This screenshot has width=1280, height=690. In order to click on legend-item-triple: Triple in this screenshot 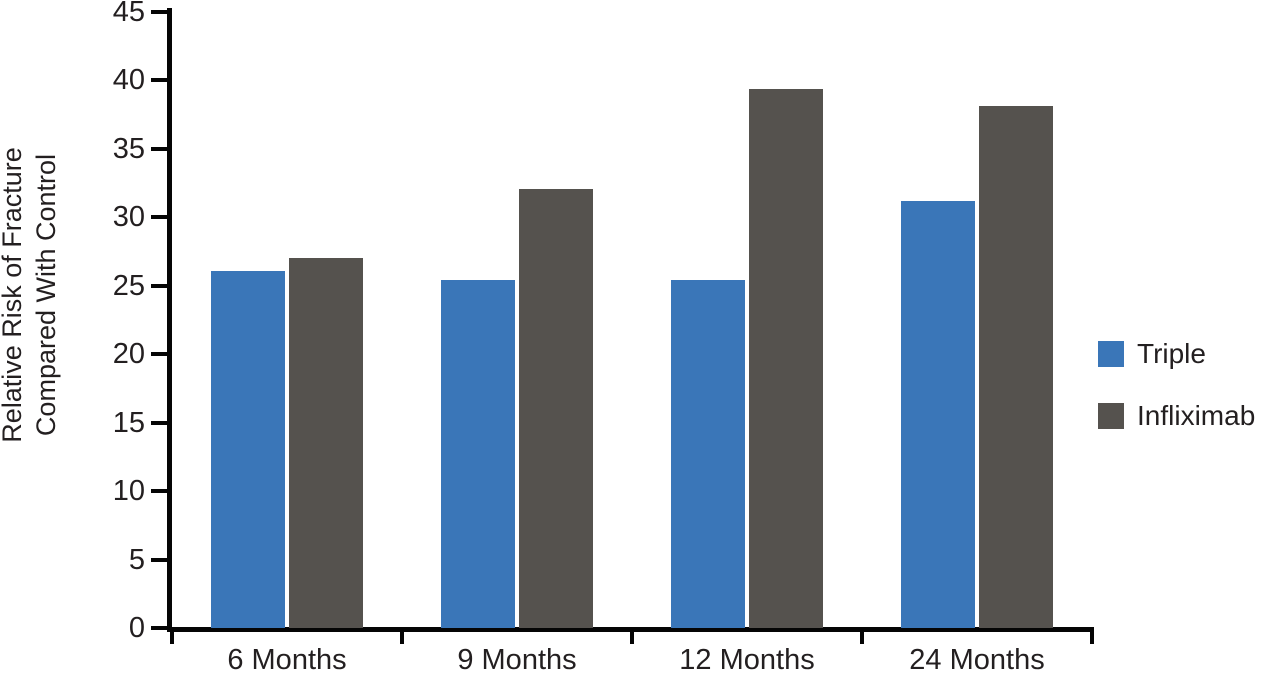, I will do `click(1176, 354)`.